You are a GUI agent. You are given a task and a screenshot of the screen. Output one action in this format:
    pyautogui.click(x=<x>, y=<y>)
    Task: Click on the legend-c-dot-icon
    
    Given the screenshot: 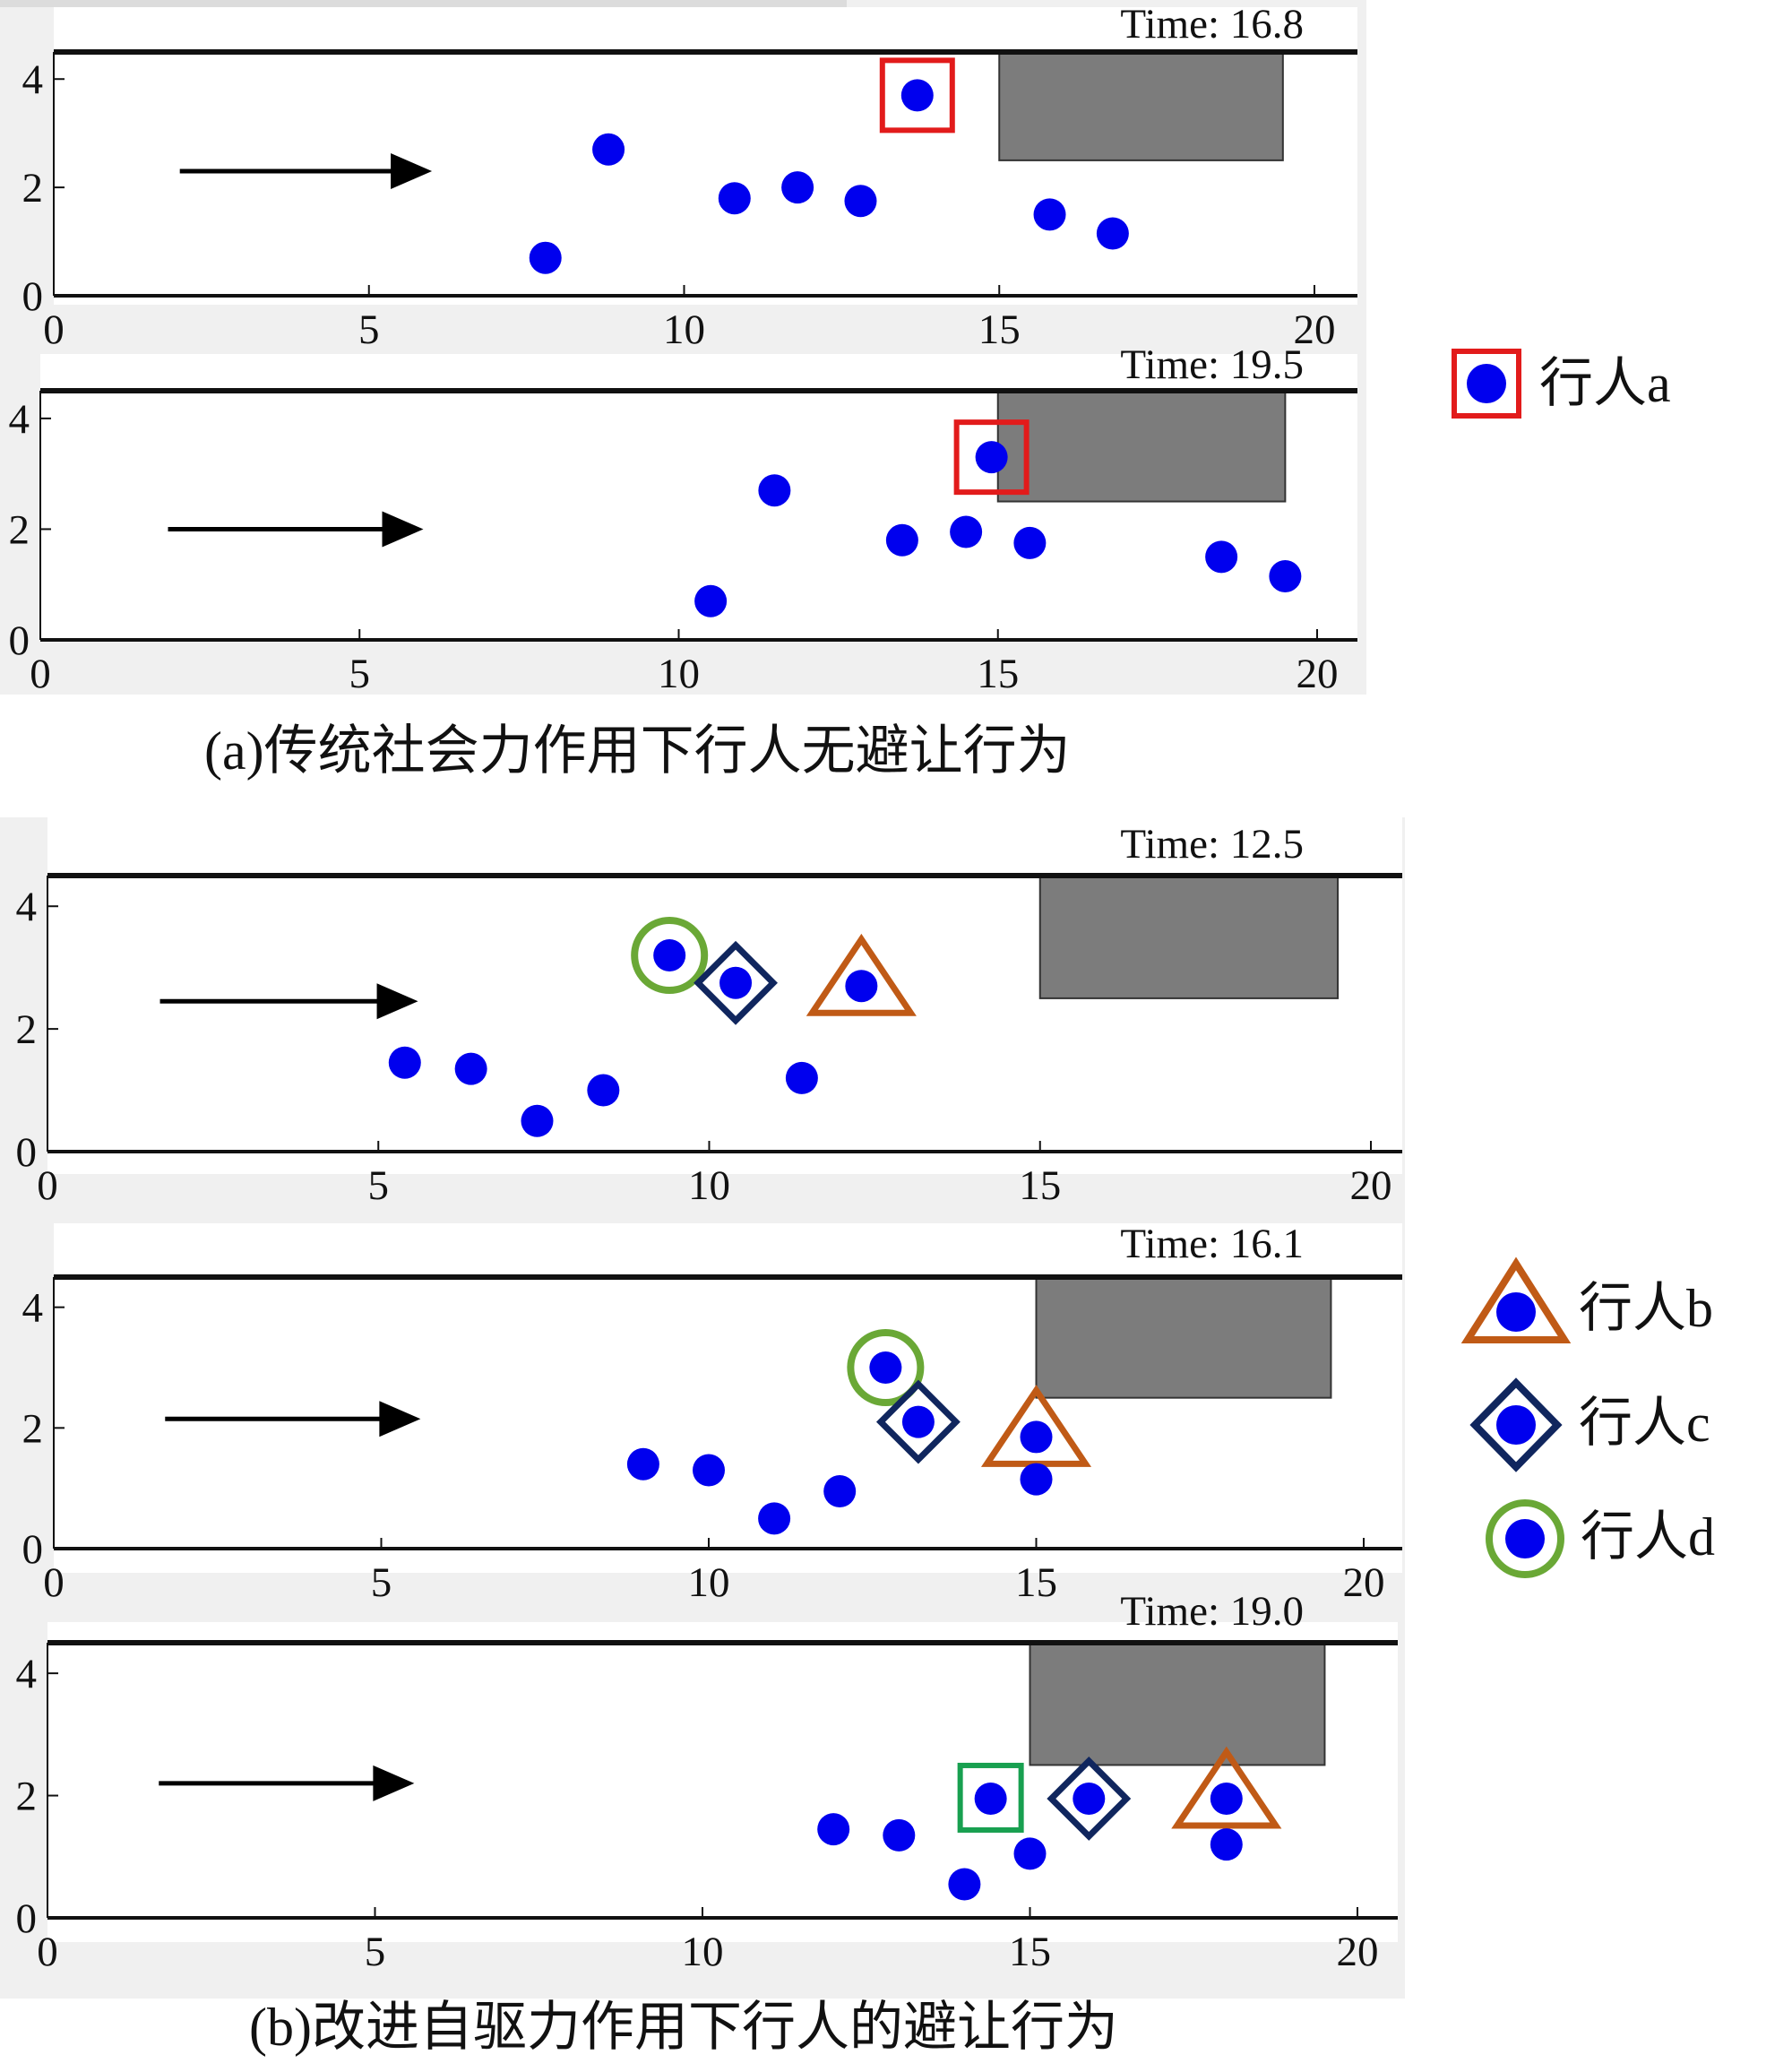 What is the action you would take?
    pyautogui.click(x=1516, y=1425)
    